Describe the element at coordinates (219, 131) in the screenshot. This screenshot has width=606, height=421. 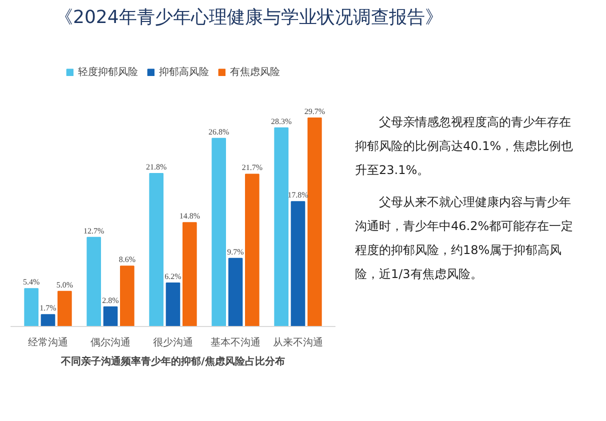
I see `data-label: 26.8%` at that location.